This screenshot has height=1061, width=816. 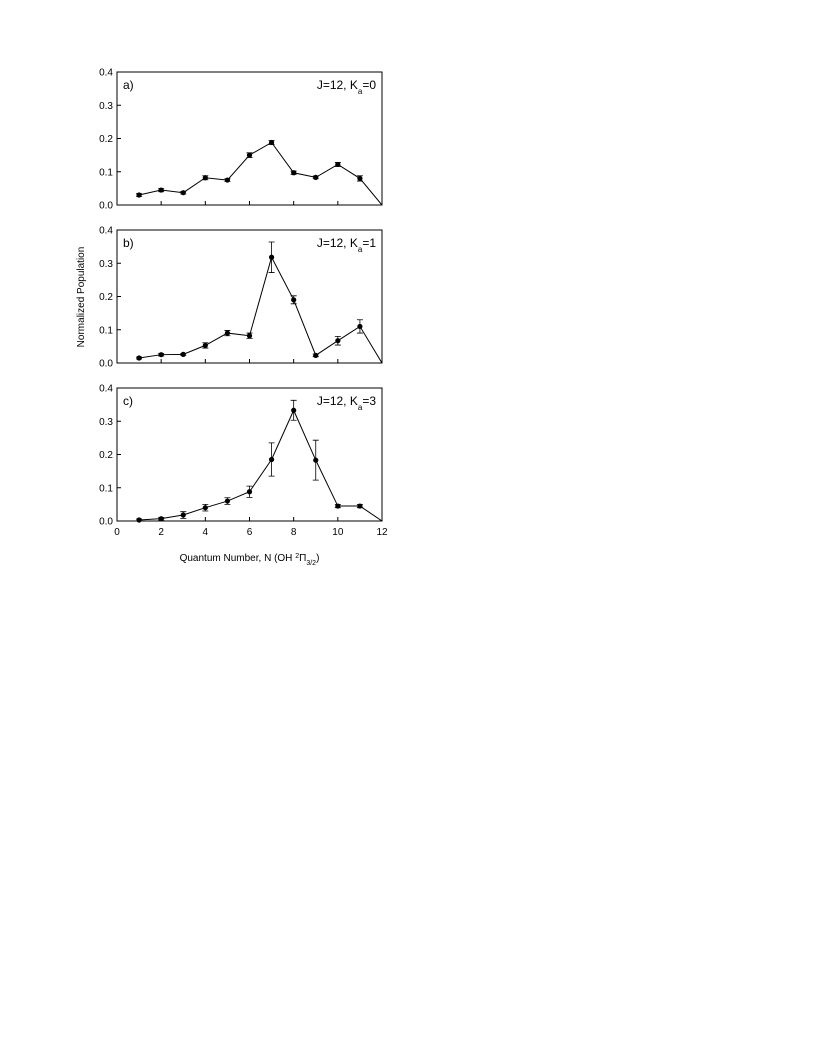 What do you see at coordinates (297, 556) in the screenshot?
I see `x-label-part: 2` at bounding box center [297, 556].